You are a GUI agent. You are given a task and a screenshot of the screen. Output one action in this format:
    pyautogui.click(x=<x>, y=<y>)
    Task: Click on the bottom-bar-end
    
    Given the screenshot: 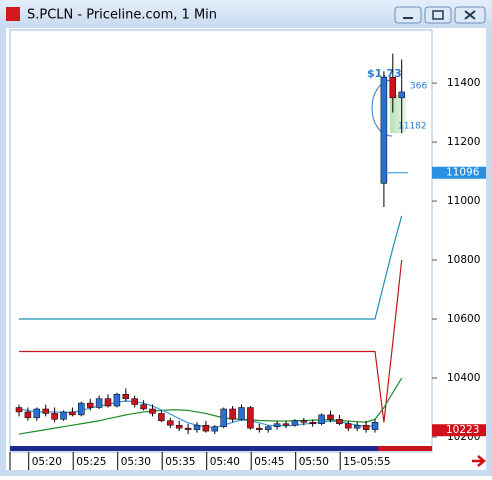 What is the action you would take?
    pyautogui.click(x=405, y=448)
    